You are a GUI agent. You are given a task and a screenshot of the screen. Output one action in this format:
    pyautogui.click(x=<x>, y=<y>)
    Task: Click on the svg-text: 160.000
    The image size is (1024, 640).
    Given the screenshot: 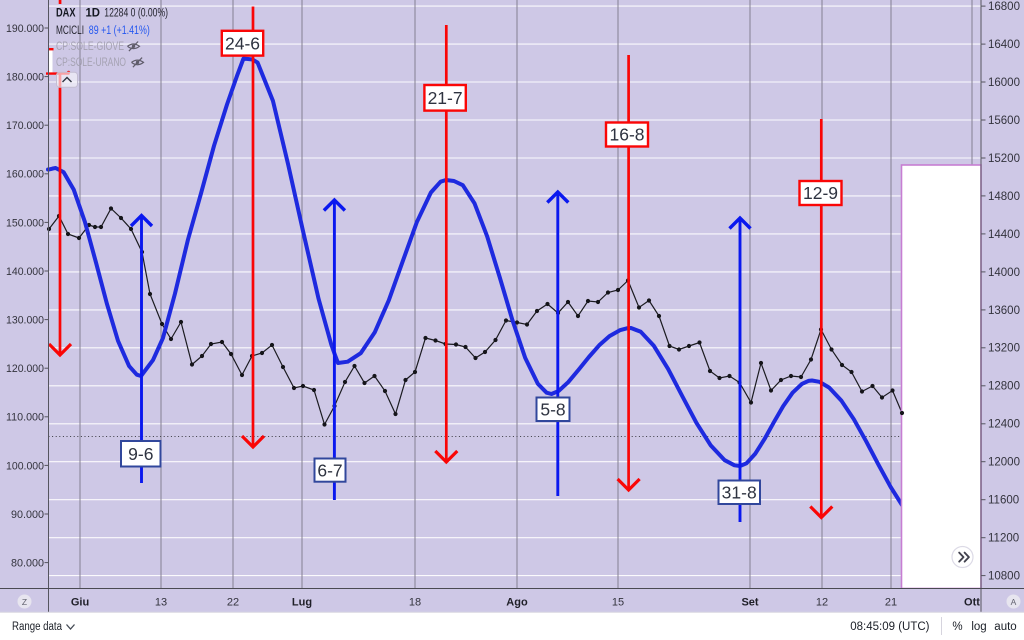 What is the action you would take?
    pyautogui.click(x=25, y=175)
    